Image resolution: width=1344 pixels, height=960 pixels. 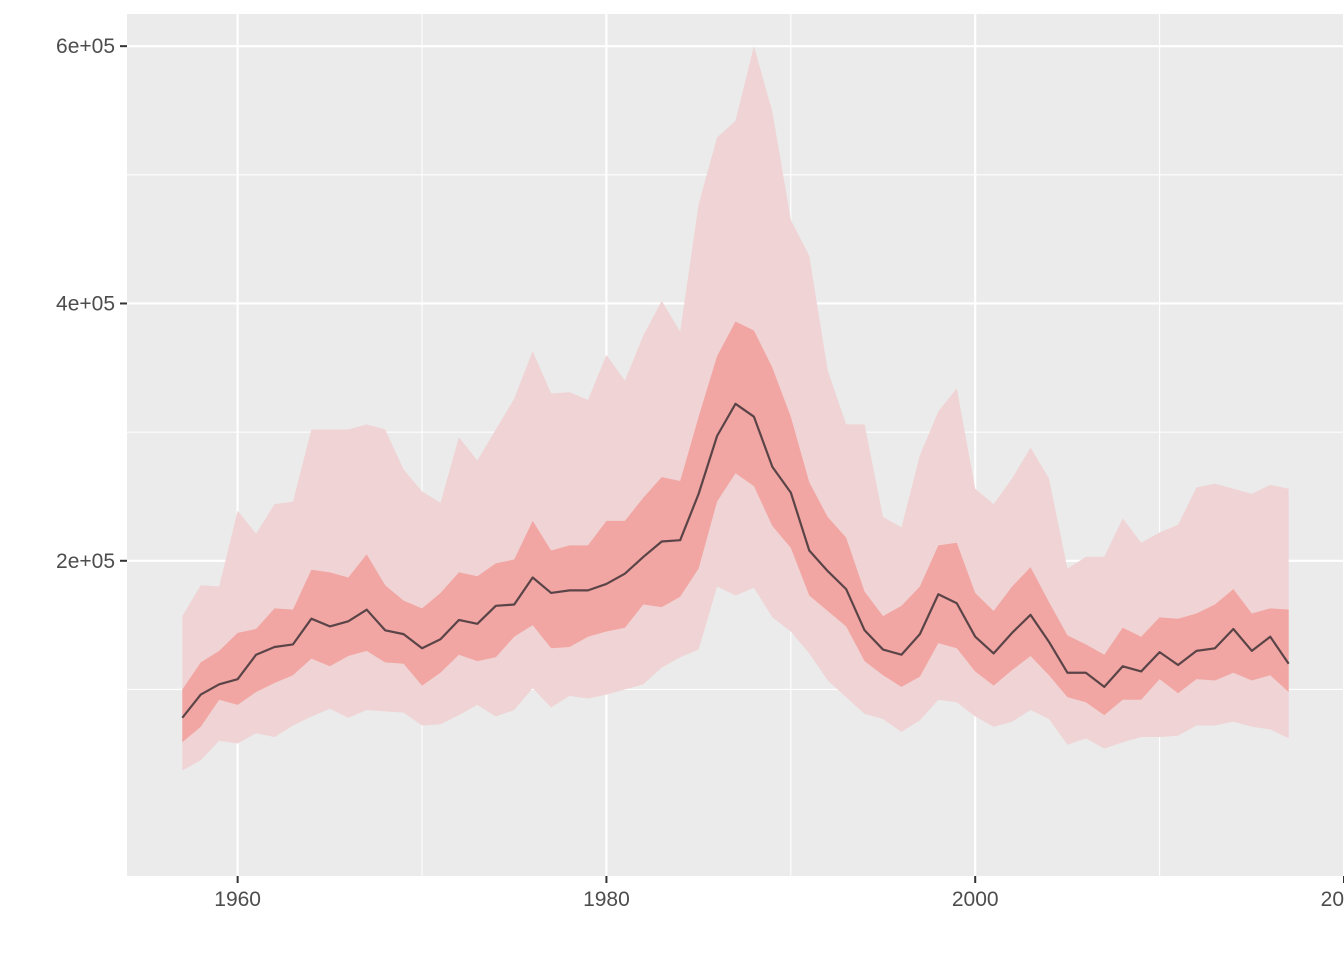 I want to click on y-axis: 2e+05 4e+05 6e+05, so click(x=91, y=304).